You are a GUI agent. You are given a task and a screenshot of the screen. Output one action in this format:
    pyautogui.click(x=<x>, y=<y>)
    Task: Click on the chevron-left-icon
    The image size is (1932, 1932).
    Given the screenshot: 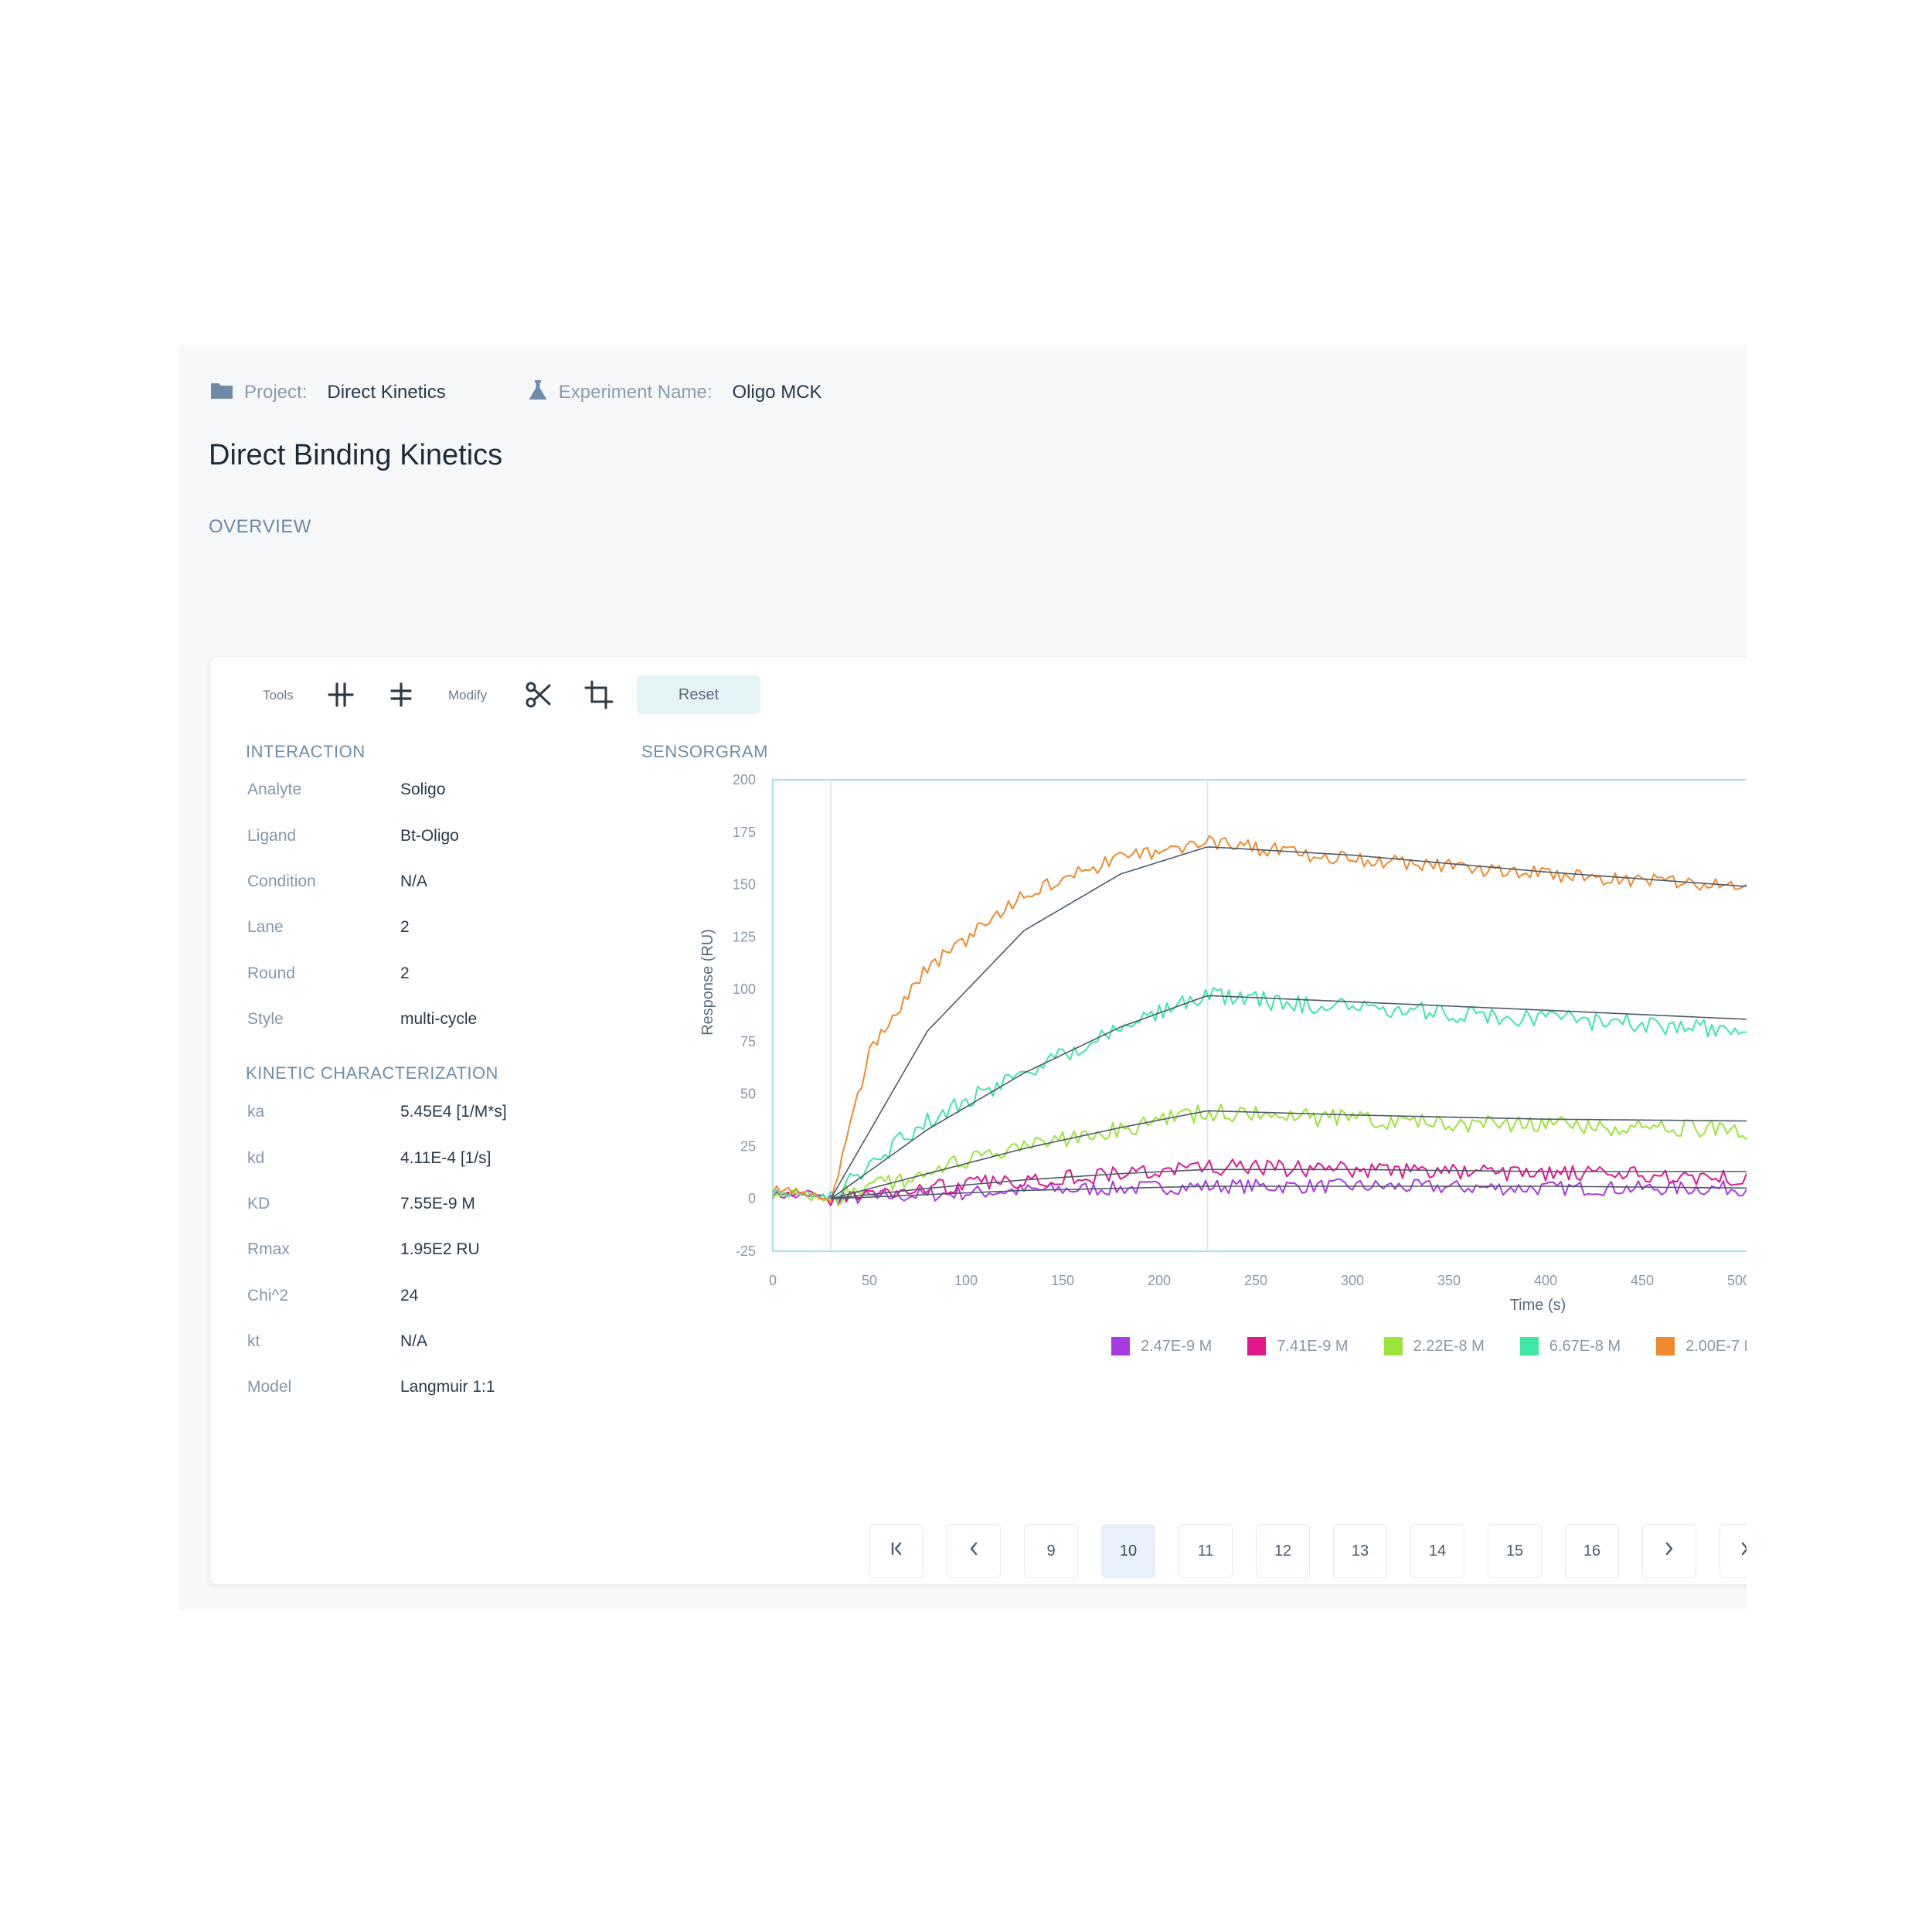 What is the action you would take?
    pyautogui.click(x=974, y=1551)
    